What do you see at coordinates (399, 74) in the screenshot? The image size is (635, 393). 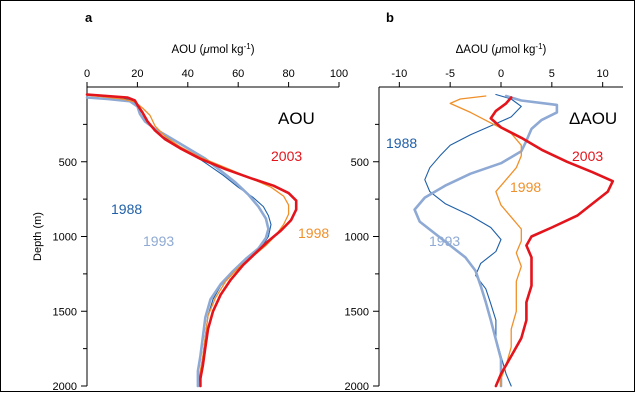 I see `x-tick-label: -10` at bounding box center [399, 74].